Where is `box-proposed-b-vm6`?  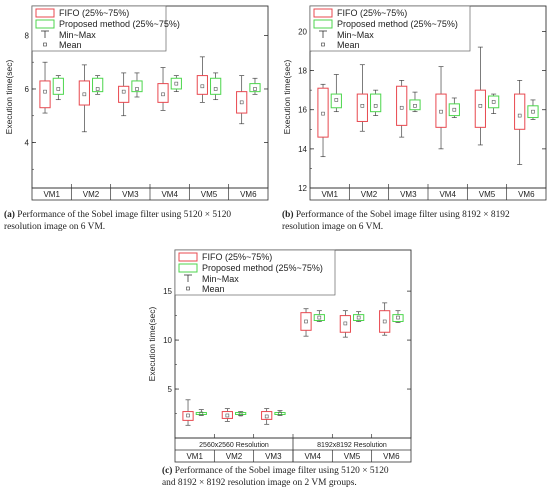 box-proposed-b-vm6 is located at coordinates (533, 112).